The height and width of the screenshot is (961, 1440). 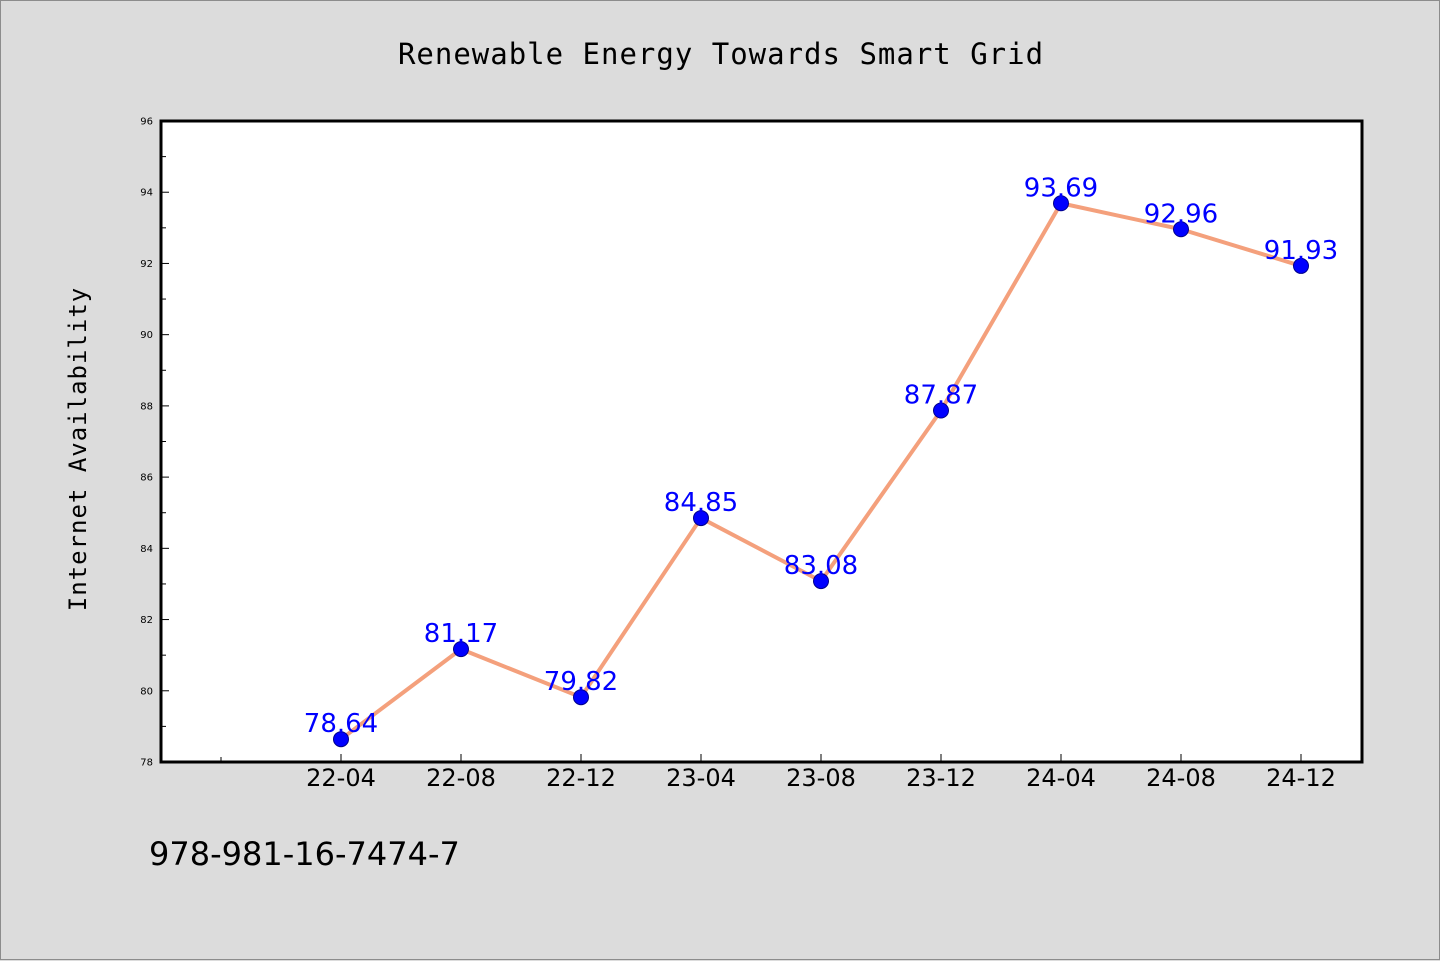 I want to click on y-tick-label: 92, so click(x=146, y=264).